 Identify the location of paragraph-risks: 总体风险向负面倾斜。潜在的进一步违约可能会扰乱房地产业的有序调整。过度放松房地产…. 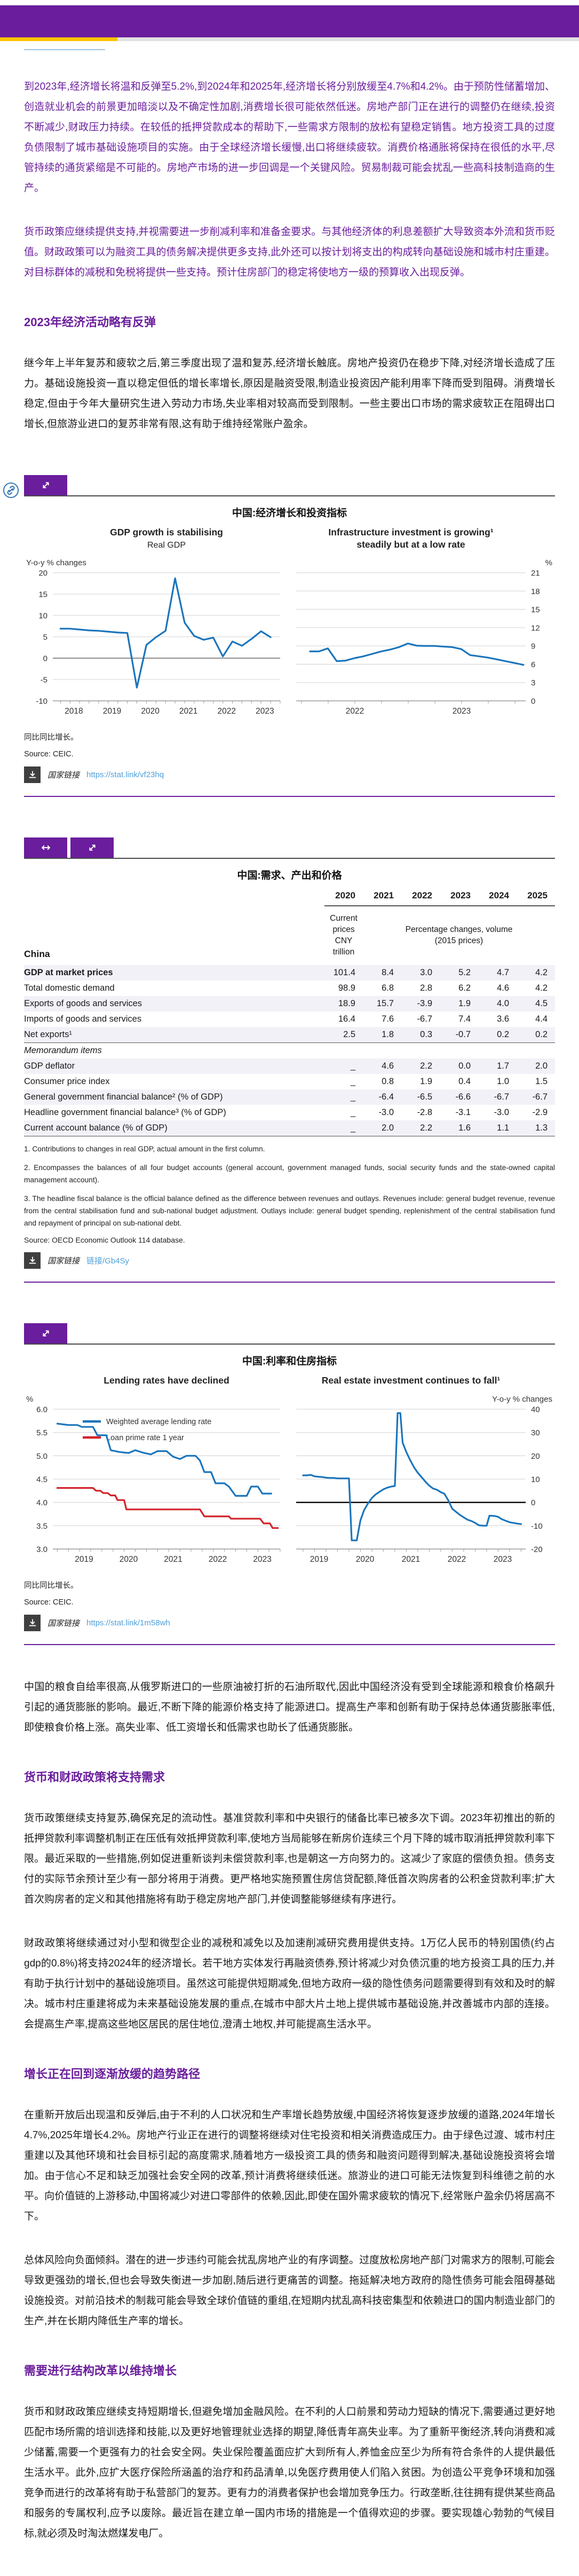
(289, 2291).